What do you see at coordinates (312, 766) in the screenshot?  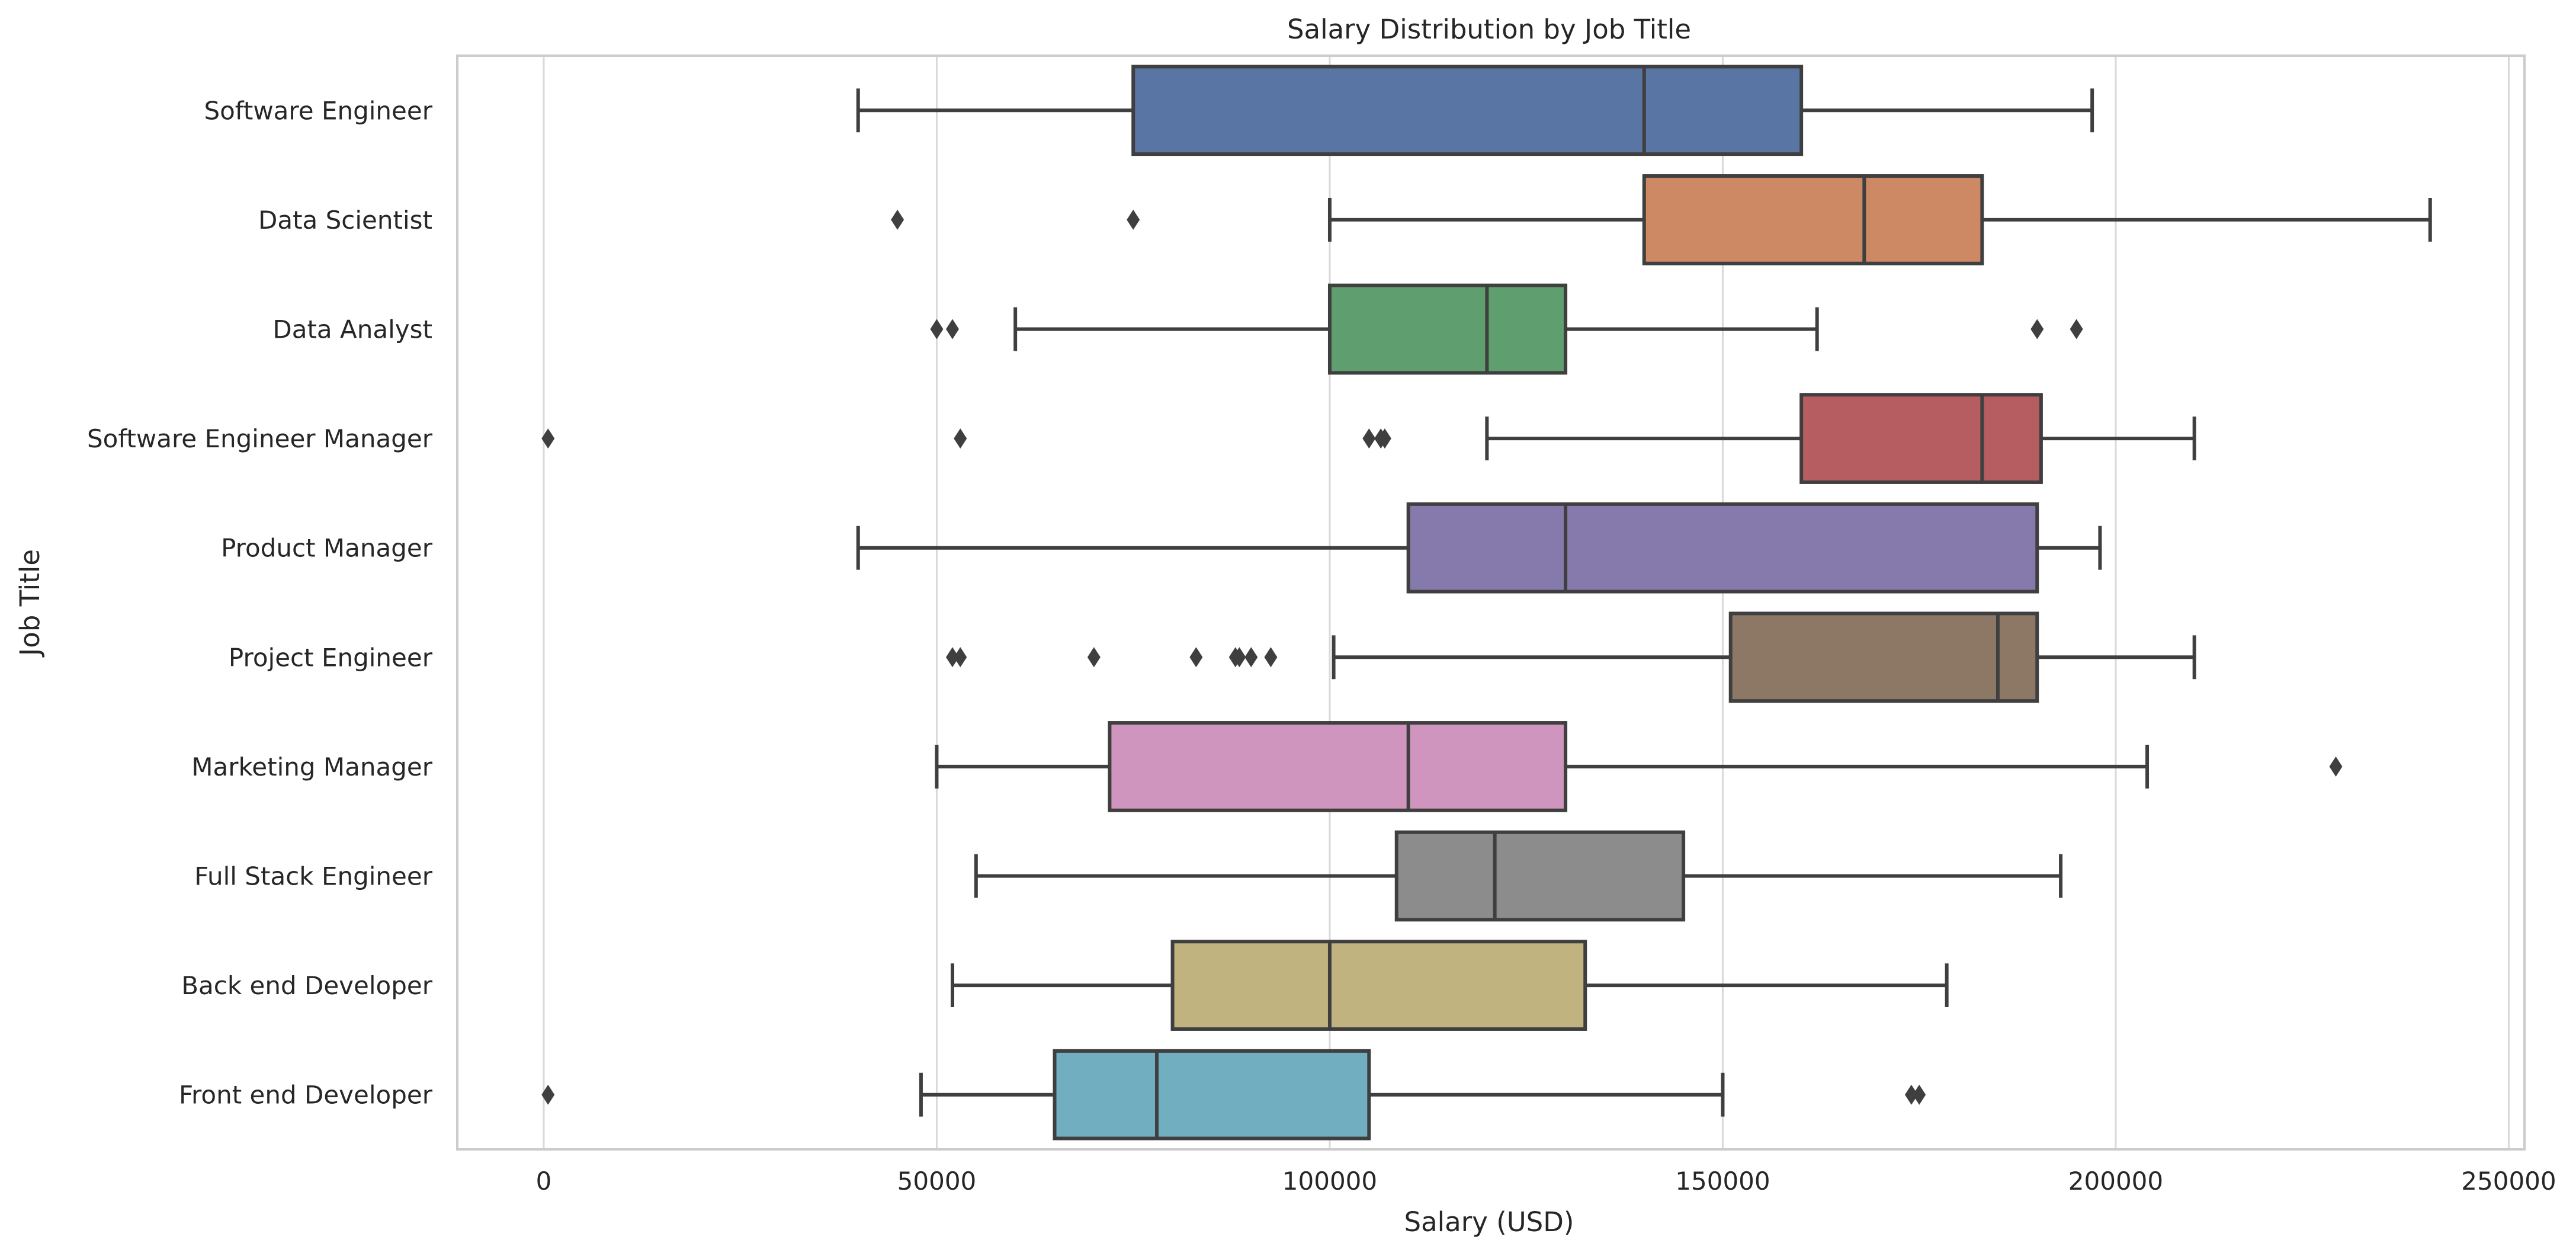 I see `y-tick-label: Marketing Manager` at bounding box center [312, 766].